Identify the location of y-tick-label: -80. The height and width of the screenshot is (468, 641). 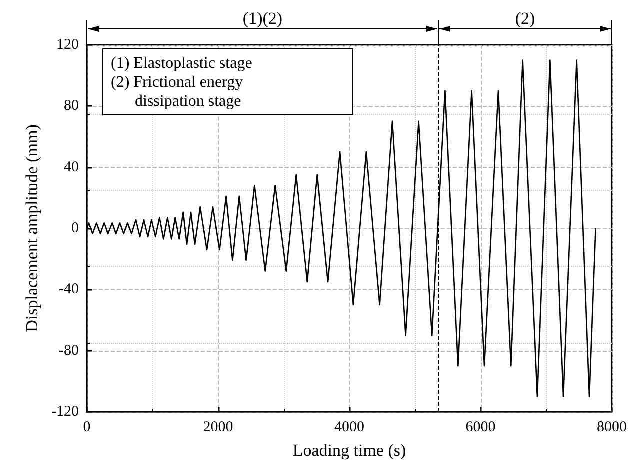
(69, 350).